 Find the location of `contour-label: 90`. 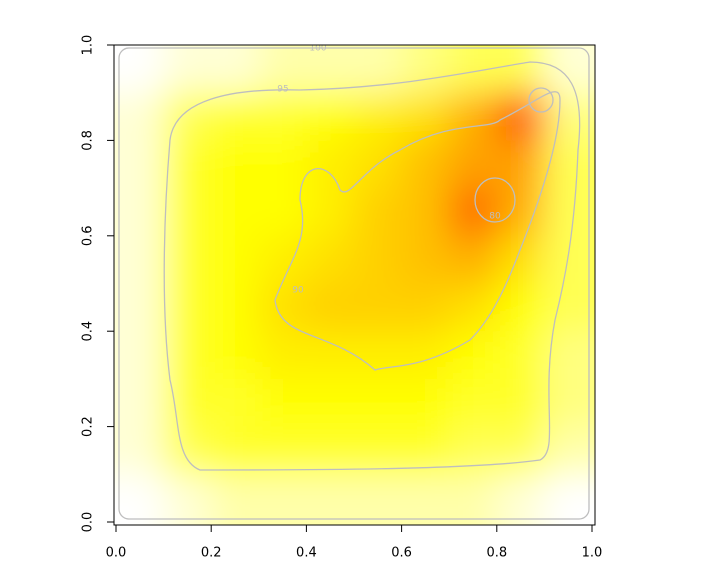

contour-label: 90 is located at coordinates (298, 291).